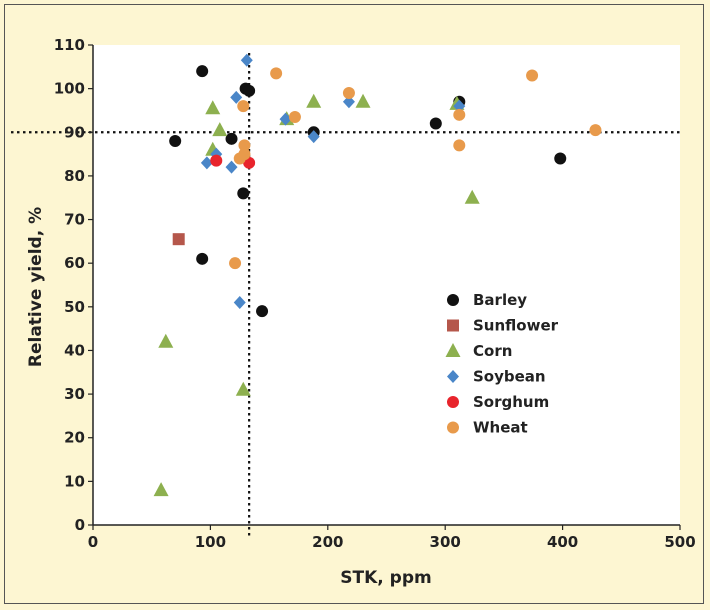 The width and height of the screenshot is (710, 610). I want to click on x-tick-label: 500, so click(679, 542).